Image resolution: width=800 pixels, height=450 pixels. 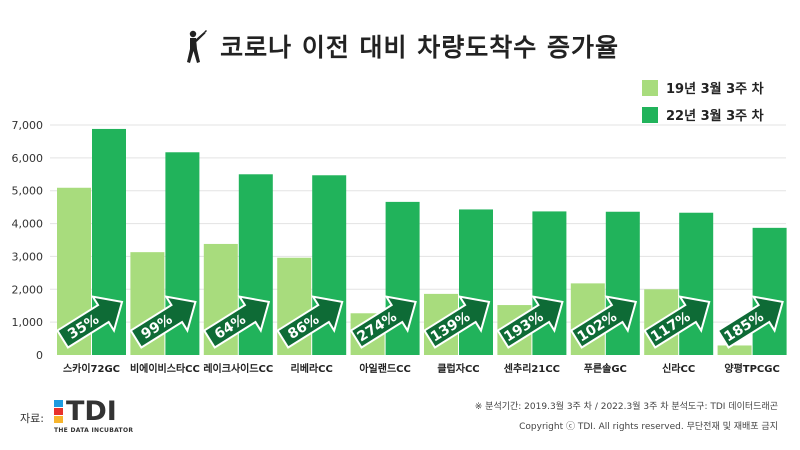 What do you see at coordinates (91, 411) in the screenshot?
I see `tdi-logo-text: TDI` at bounding box center [91, 411].